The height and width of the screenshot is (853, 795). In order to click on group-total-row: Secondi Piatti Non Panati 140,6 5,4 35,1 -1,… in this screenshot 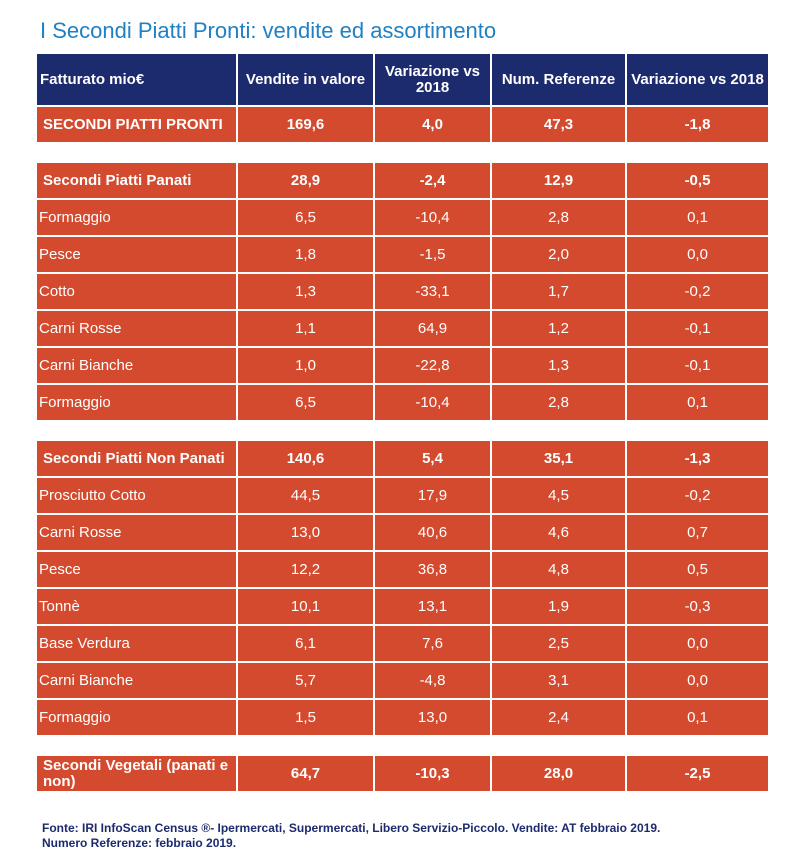, I will do `click(402, 458)`.